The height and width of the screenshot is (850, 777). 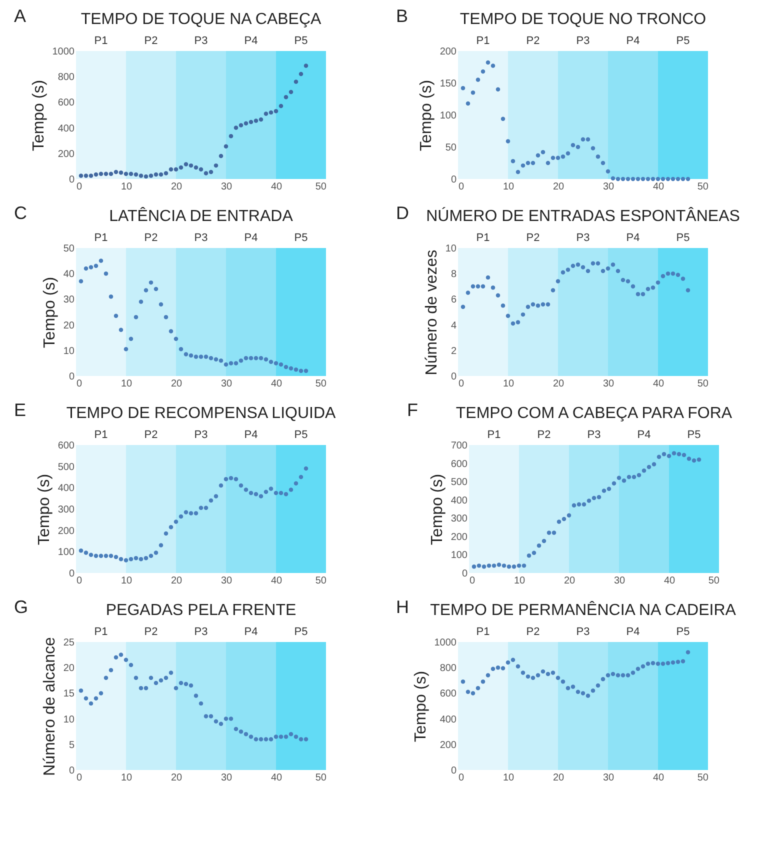 What do you see at coordinates (508, 384) in the screenshot?
I see `x-tick-label: 10` at bounding box center [508, 384].